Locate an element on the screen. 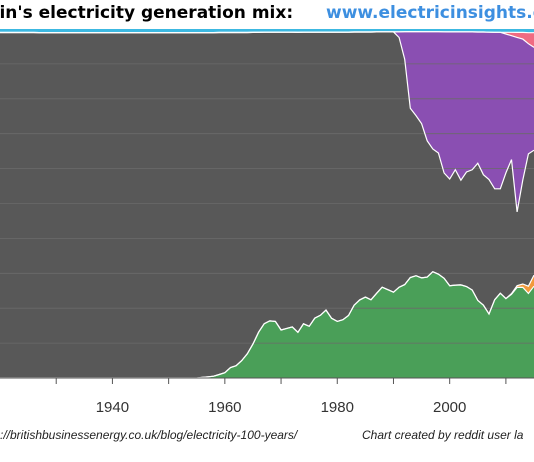 The width and height of the screenshot is (534, 462). x-tick-label: 1960 is located at coordinates (224, 407).